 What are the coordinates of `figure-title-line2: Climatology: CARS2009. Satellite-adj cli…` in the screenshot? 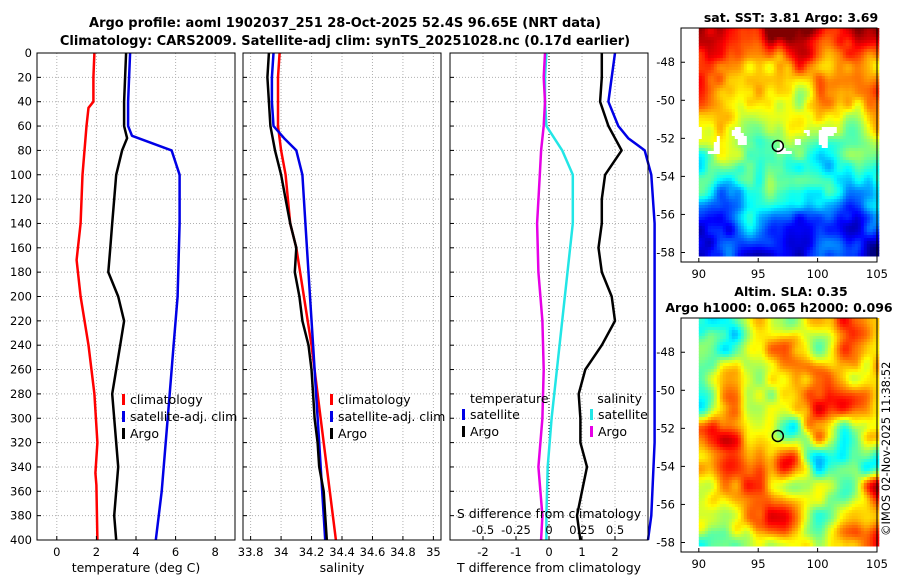 It's located at (345, 41).